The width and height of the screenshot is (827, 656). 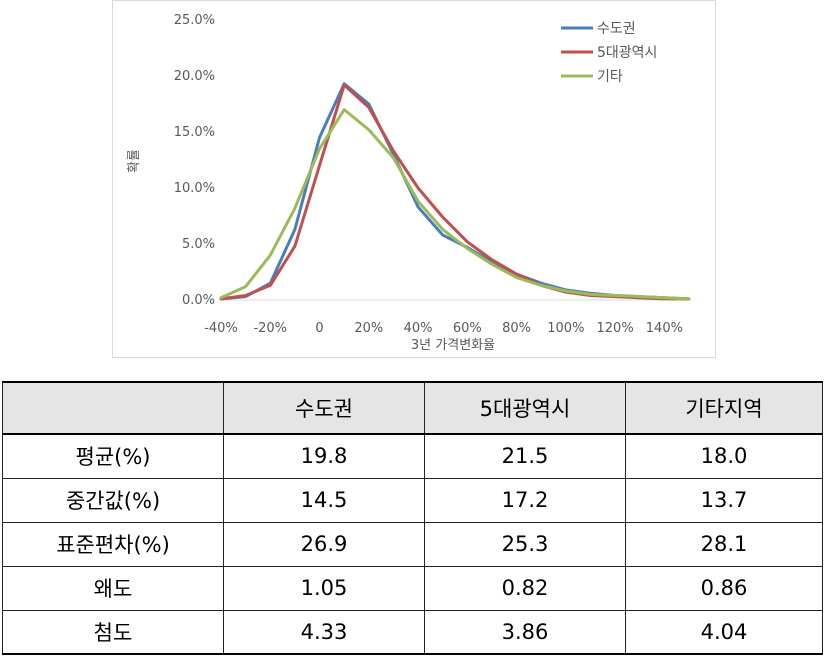 What do you see at coordinates (616, 29) in the screenshot?
I see `legend-label-0: 수도권` at bounding box center [616, 29].